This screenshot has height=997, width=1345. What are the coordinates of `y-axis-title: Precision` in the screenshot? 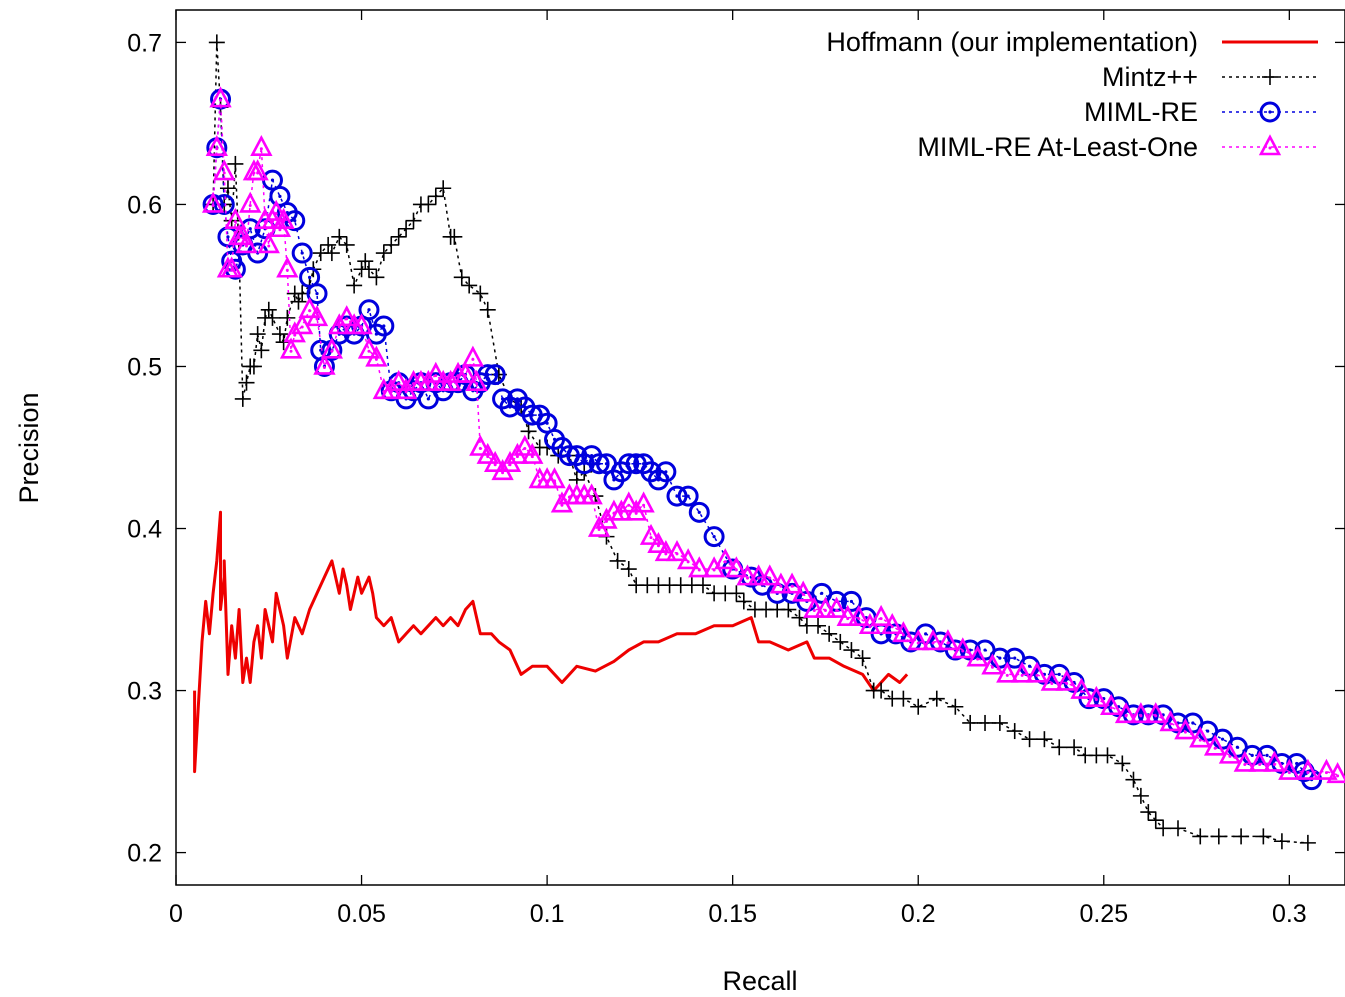 It's located at (29, 447).